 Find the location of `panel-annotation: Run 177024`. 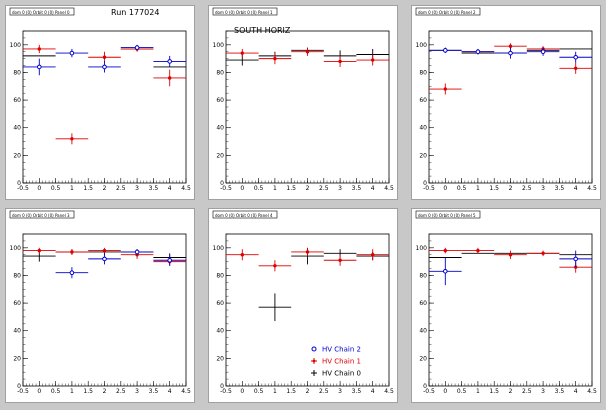

panel-annotation: Run 177024 is located at coordinates (135, 12).